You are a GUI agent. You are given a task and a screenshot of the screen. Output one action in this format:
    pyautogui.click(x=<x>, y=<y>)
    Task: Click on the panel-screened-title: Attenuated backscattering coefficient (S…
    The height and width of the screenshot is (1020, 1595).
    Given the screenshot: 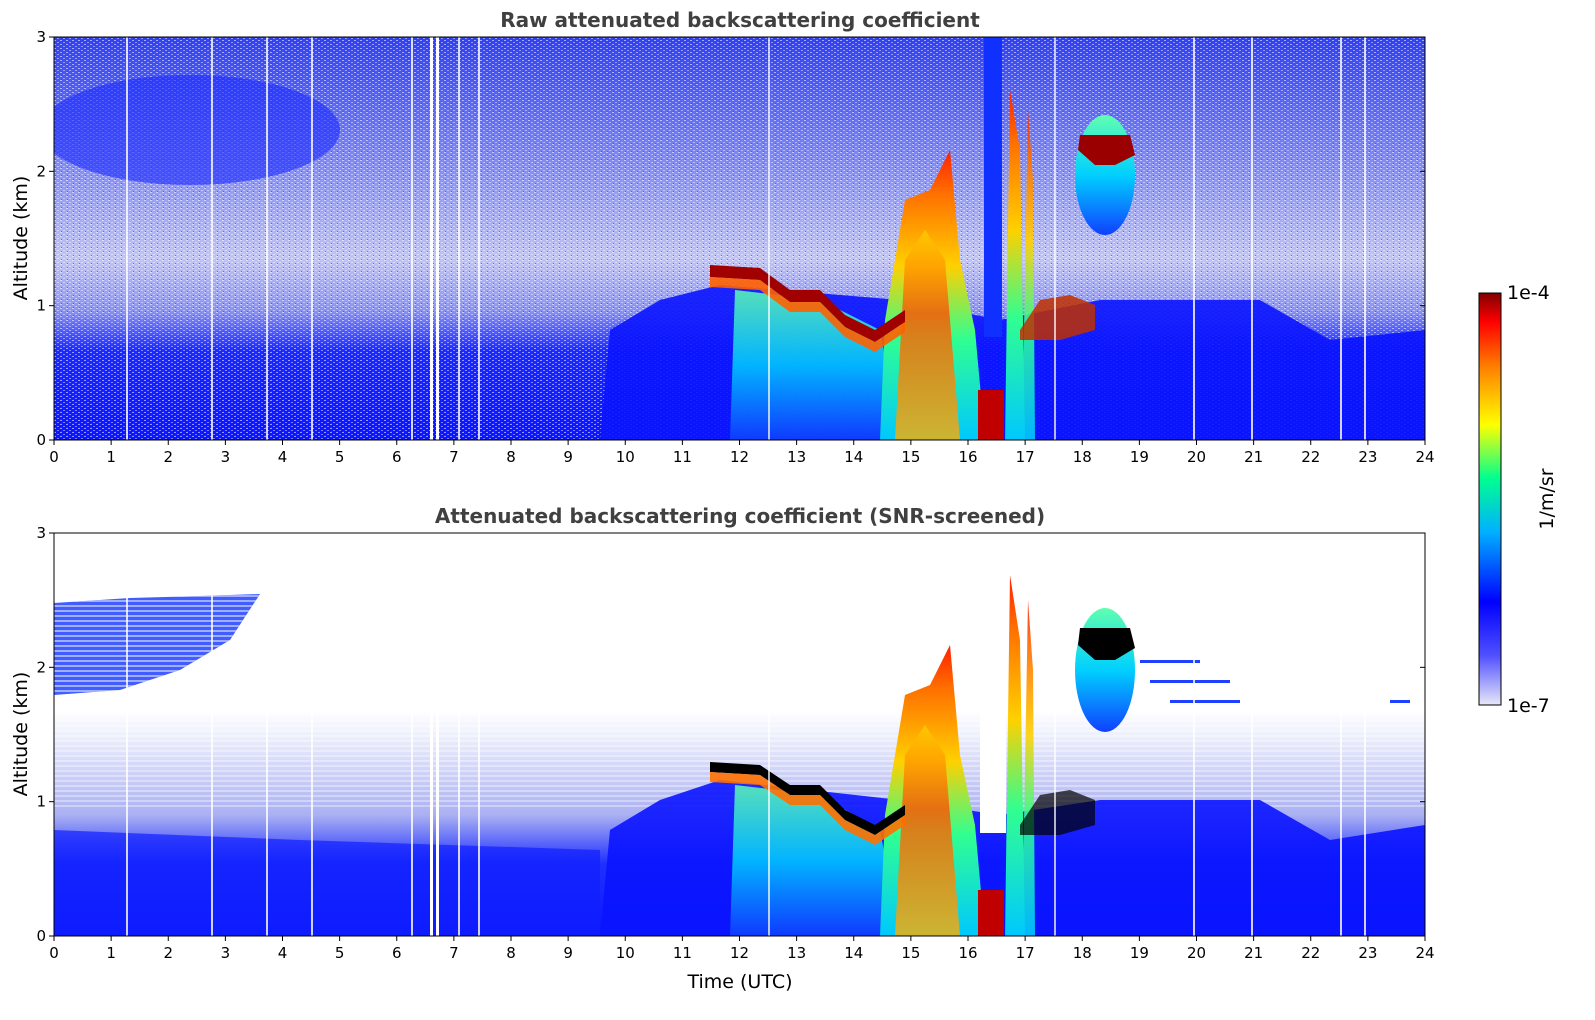 What is the action you would take?
    pyautogui.click(x=740, y=516)
    